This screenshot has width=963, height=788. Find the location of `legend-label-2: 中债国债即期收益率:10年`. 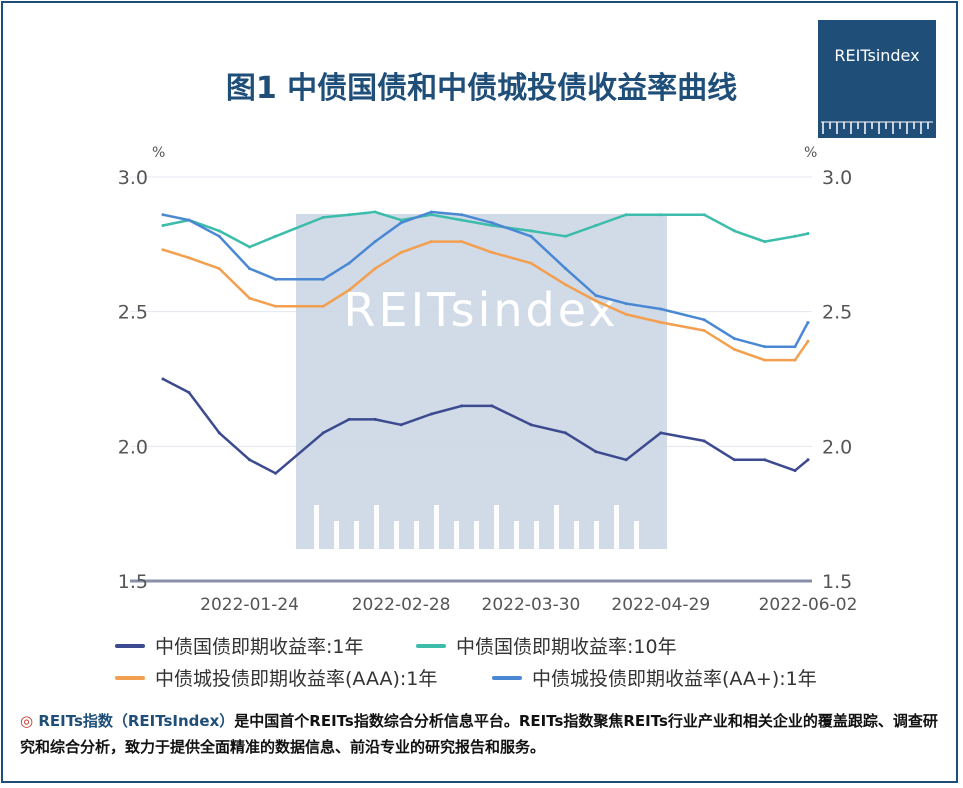

legend-label-2: 中债国债即期收益率:10年 is located at coordinates (566, 647).